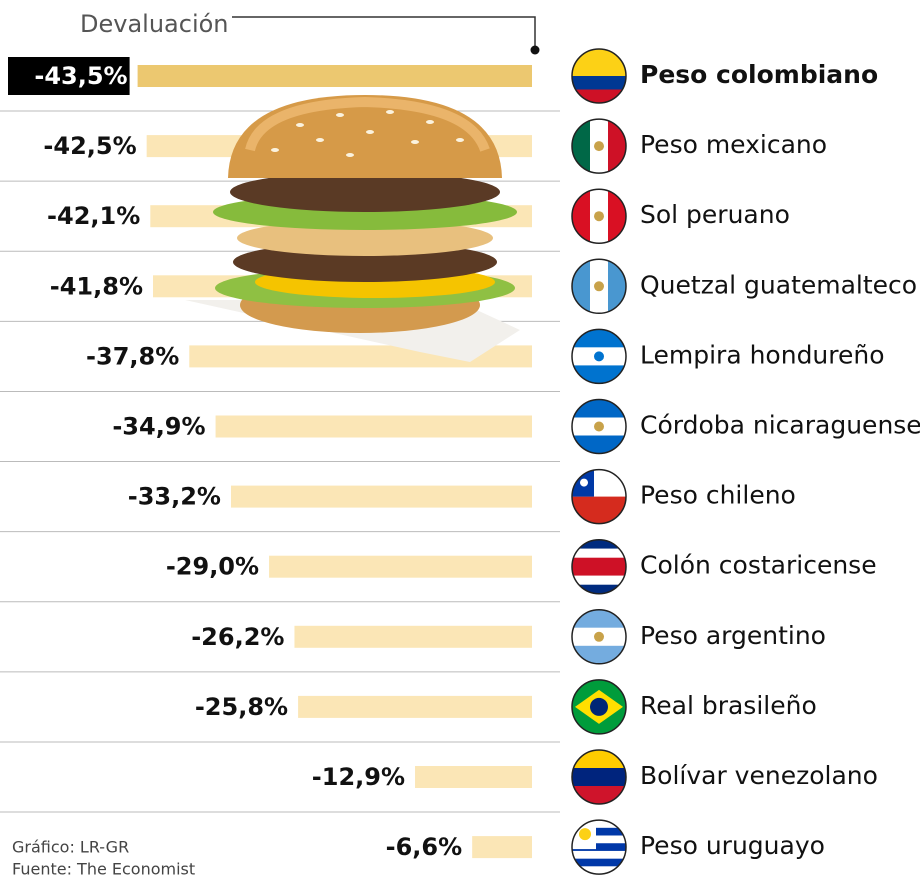 The image size is (920, 875). Describe the element at coordinates (585, 834) in the screenshot. I see `flag-sun` at that location.